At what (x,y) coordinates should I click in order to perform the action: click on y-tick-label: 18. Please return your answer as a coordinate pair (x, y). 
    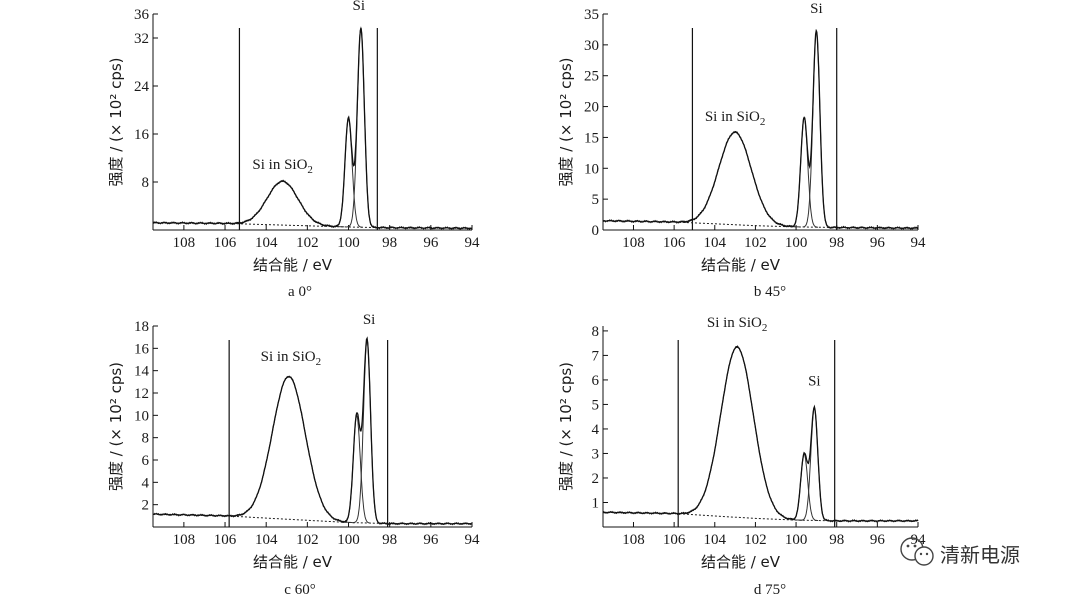
    Looking at the image, I should click on (141, 327).